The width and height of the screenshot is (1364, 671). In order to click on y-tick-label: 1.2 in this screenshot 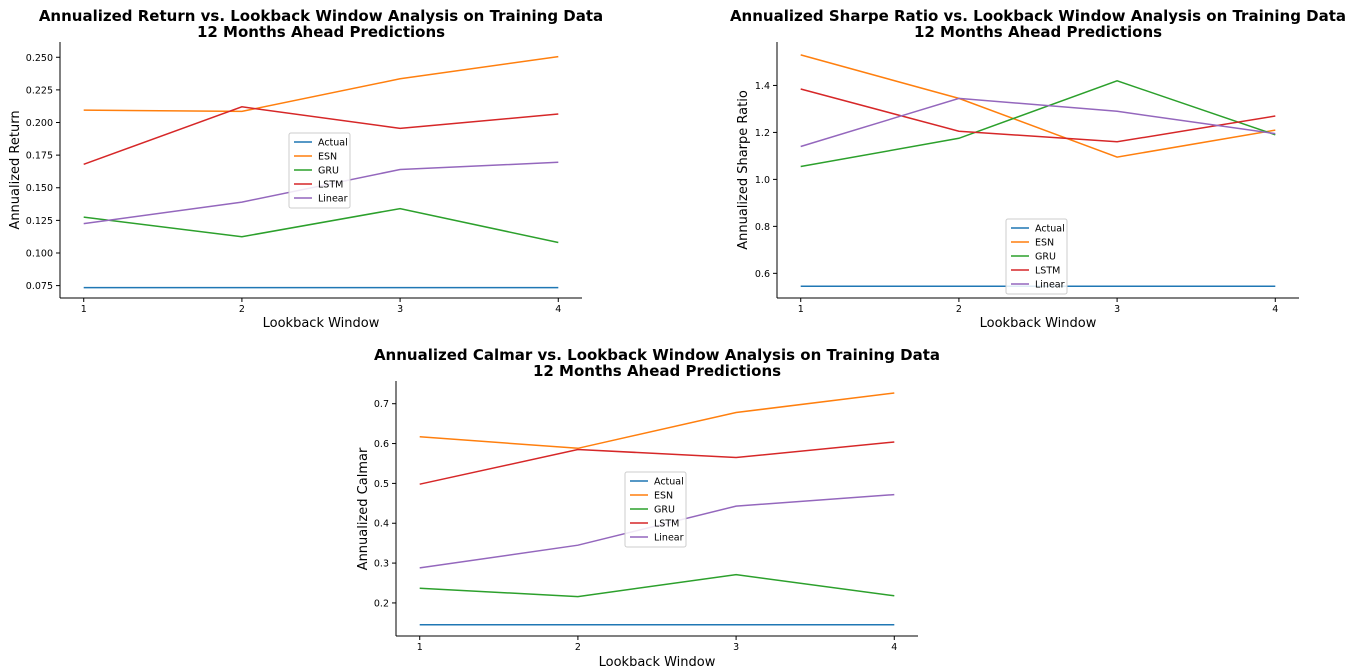, I will do `click(762, 133)`.